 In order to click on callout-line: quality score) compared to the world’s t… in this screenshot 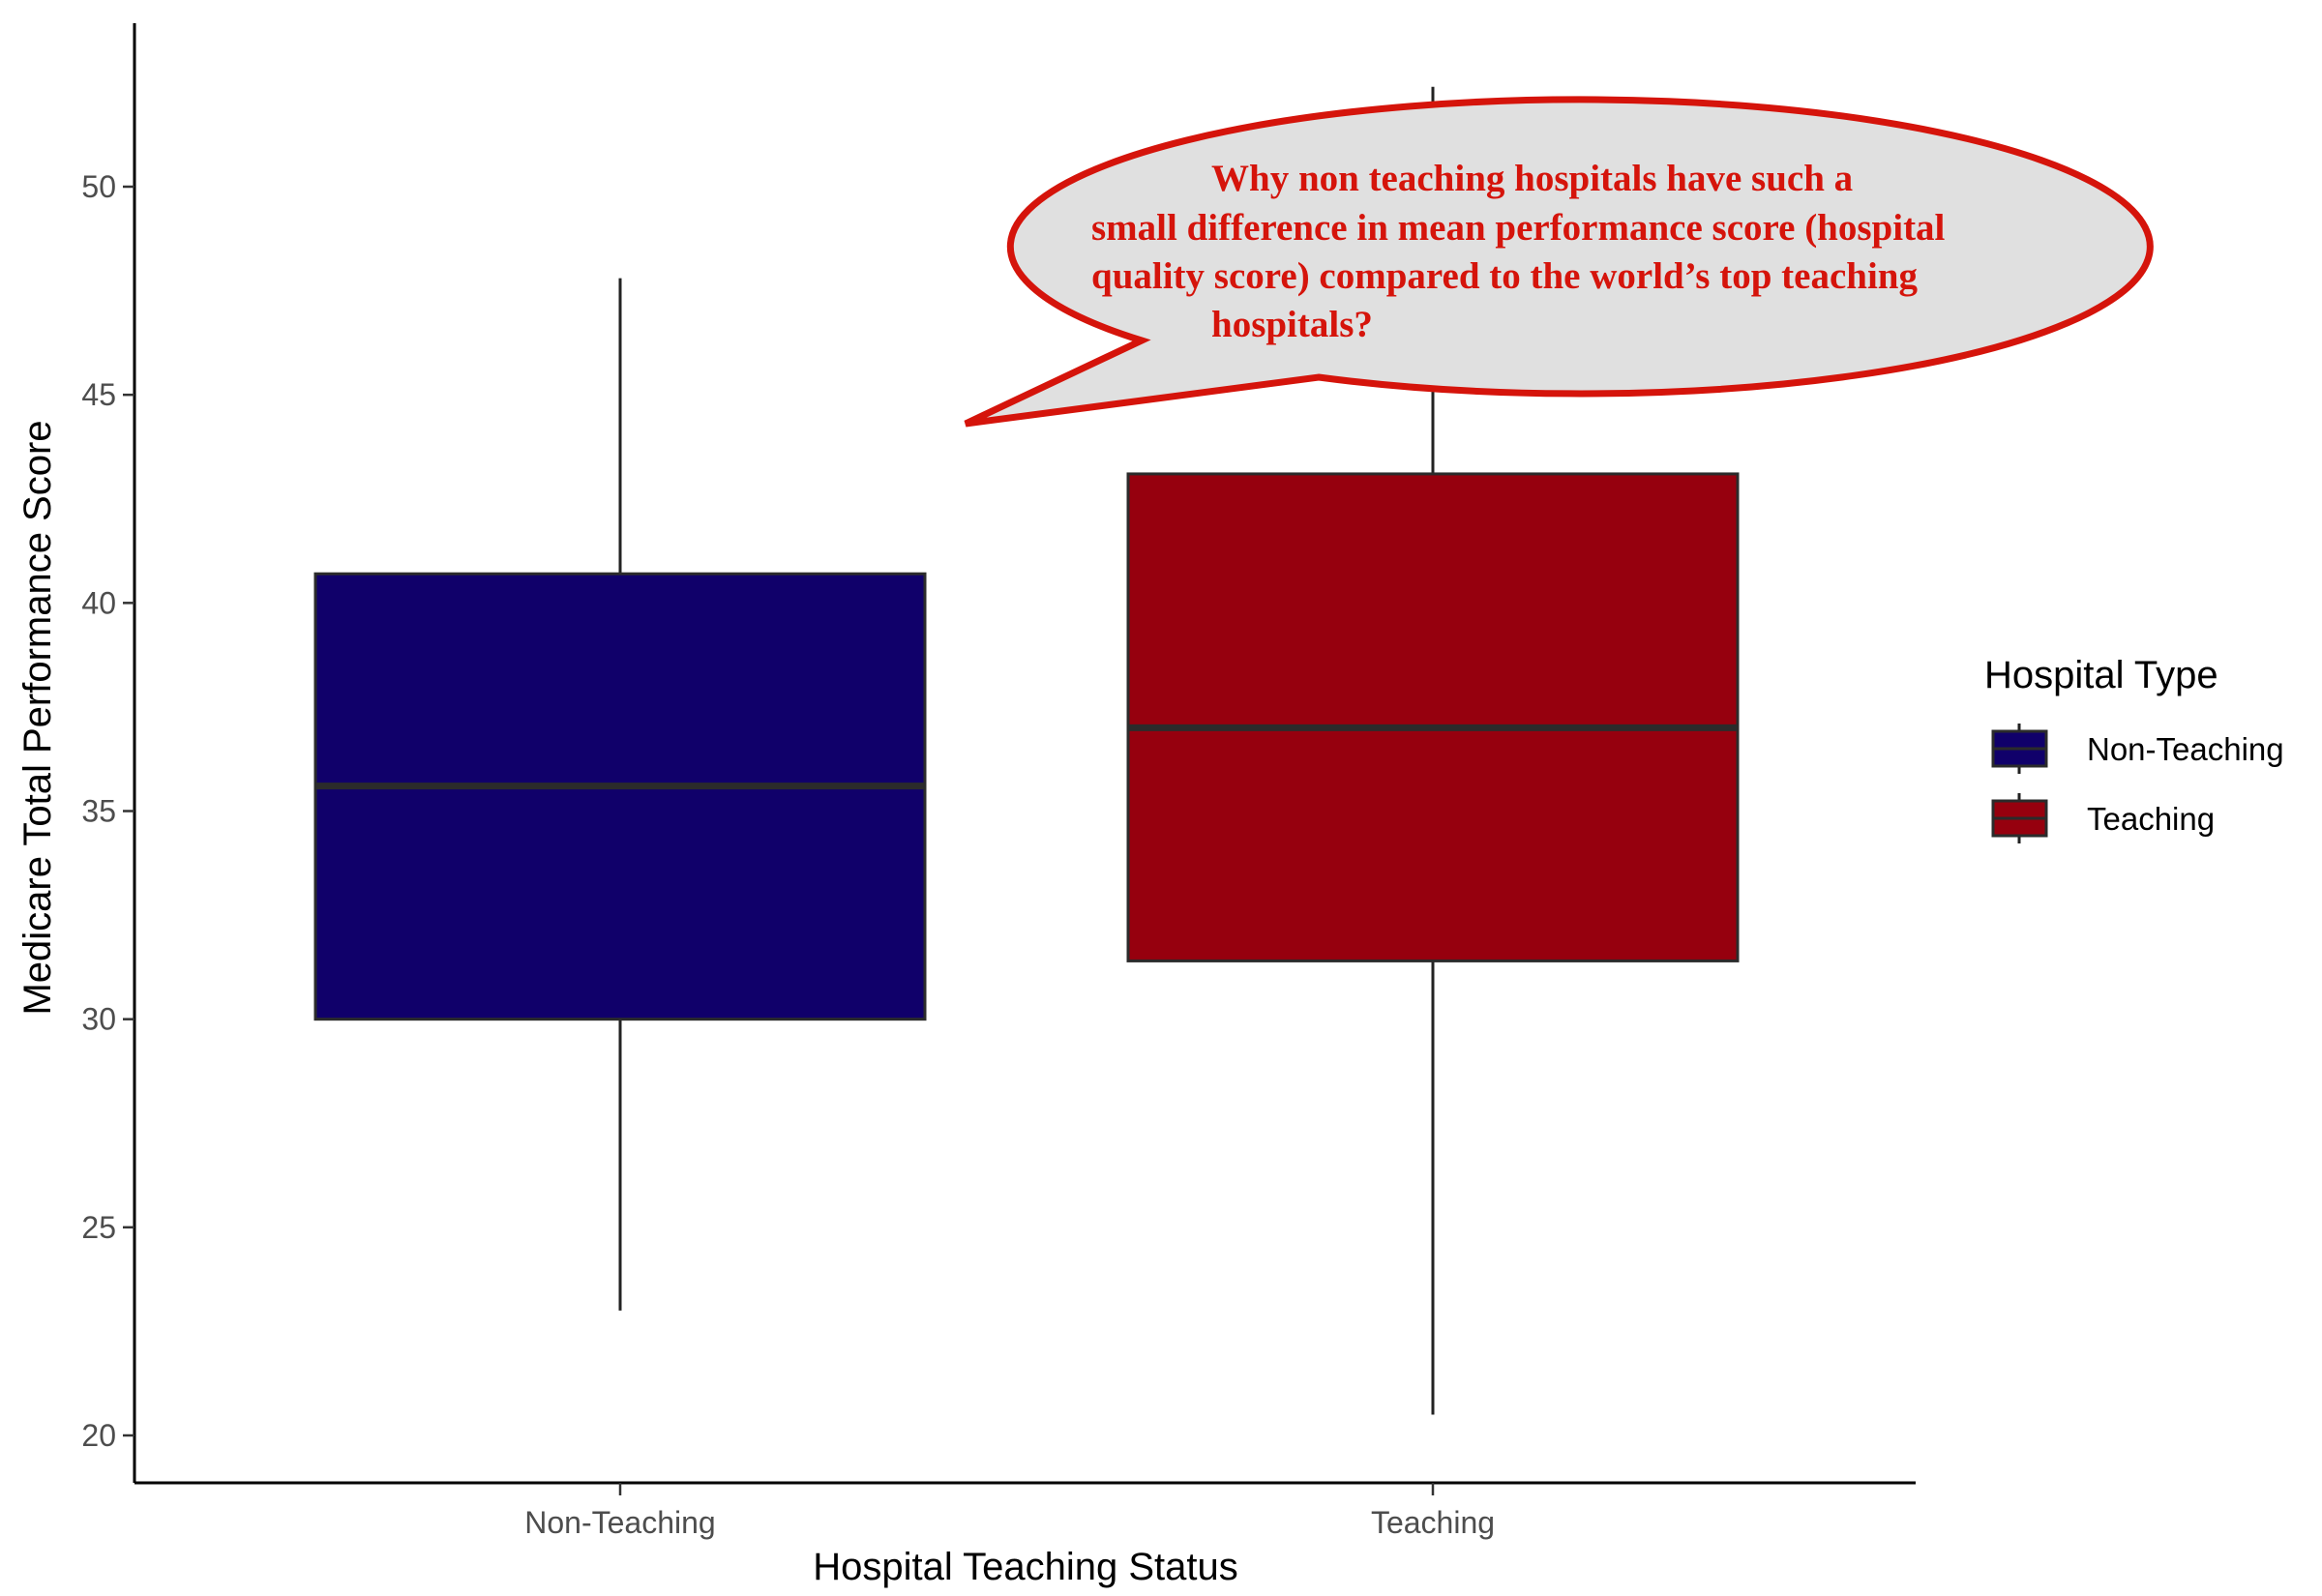, I will do `click(1504, 276)`.